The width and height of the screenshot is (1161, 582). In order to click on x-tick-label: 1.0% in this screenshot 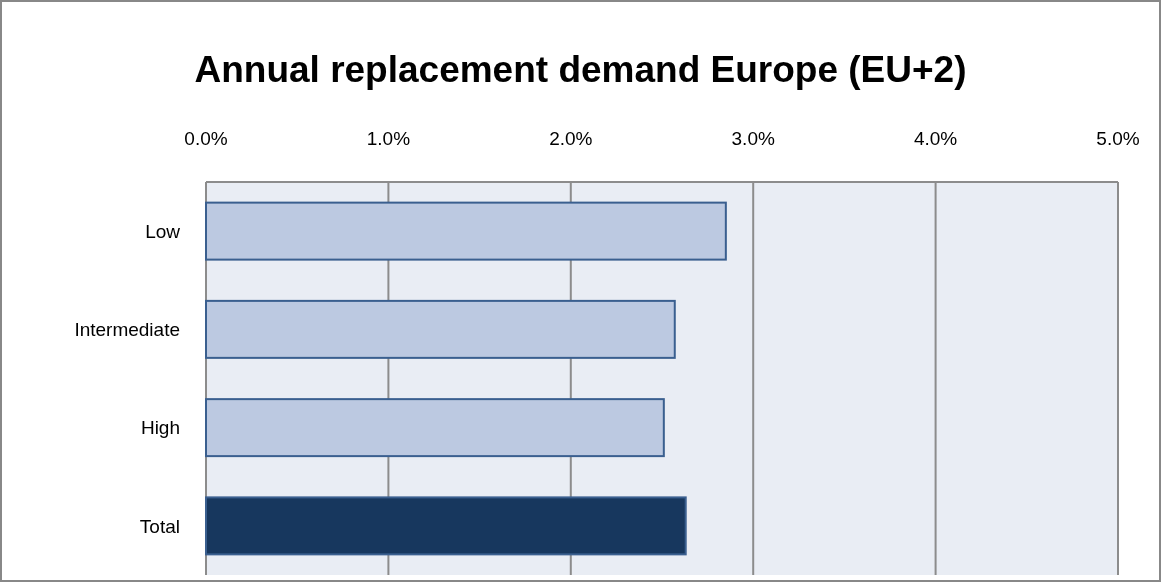, I will do `click(388, 138)`.